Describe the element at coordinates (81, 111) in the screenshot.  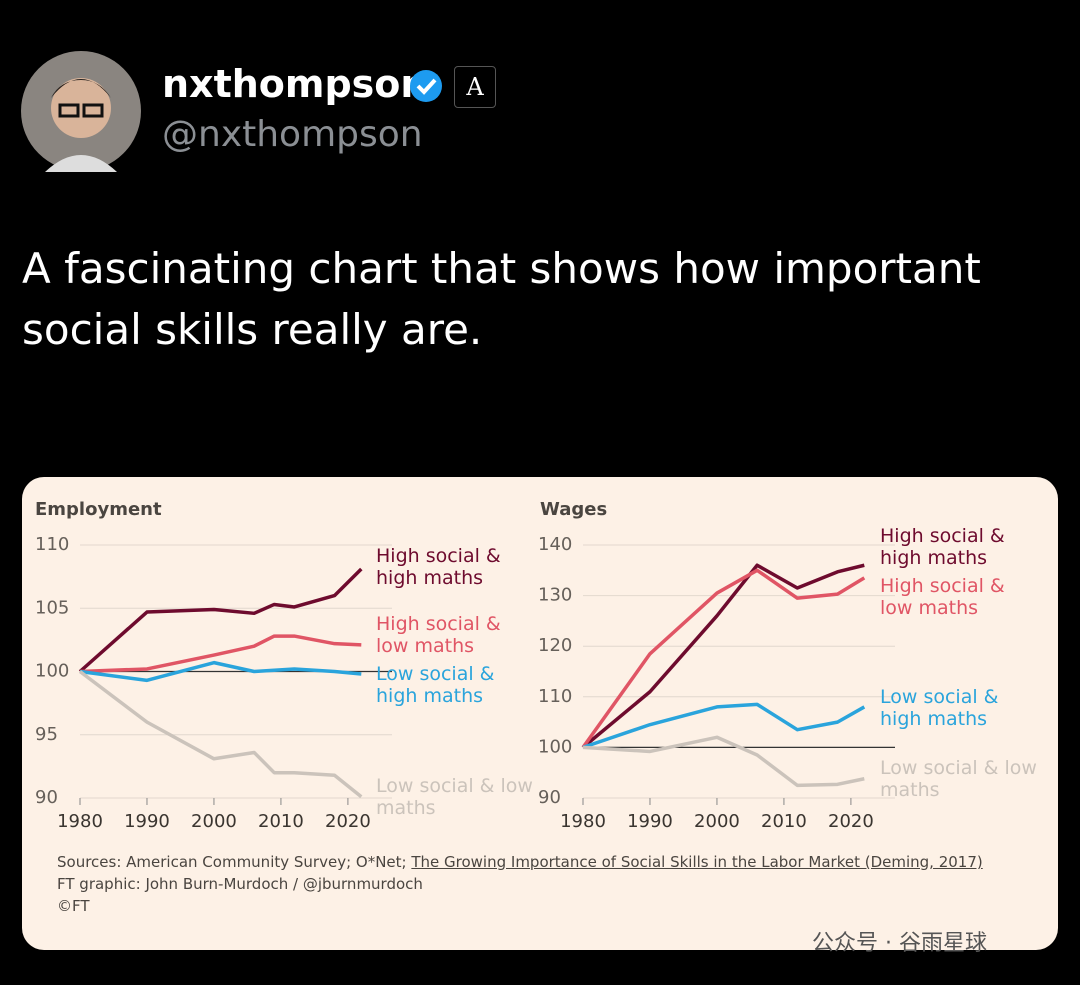
I see `avatar` at that location.